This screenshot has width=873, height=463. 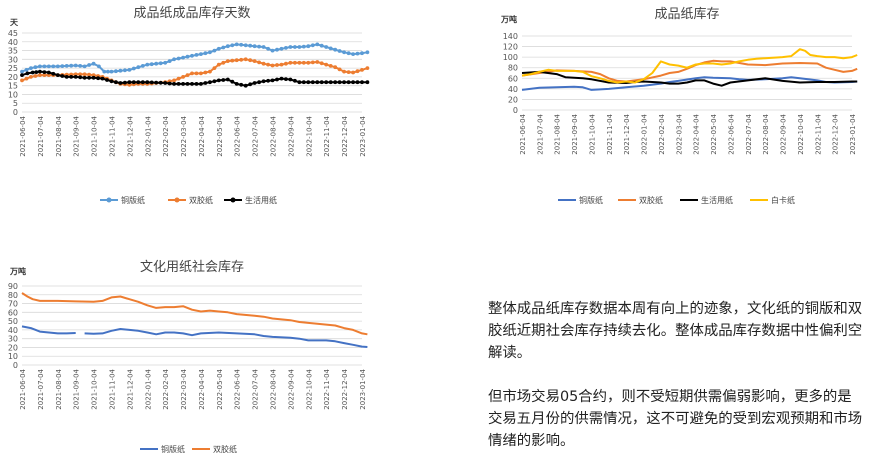 I want to click on x-tick-label: 2022-04-04, so click(x=202, y=135).